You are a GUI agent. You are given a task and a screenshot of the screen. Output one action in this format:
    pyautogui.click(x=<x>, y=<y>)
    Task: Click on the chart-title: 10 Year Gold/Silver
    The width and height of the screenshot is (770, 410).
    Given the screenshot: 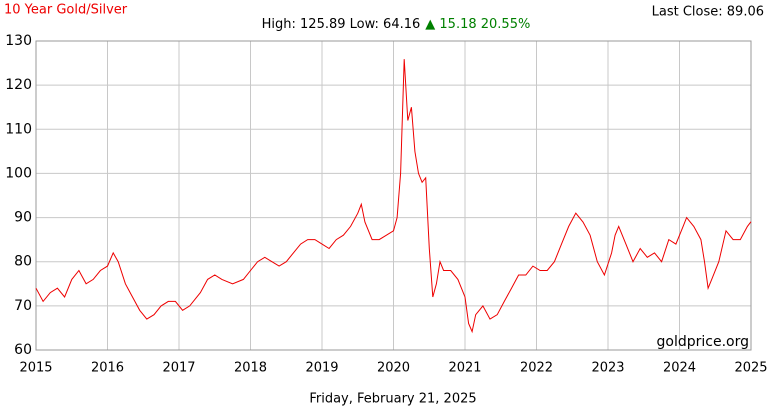 What is the action you would take?
    pyautogui.click(x=66, y=10)
    